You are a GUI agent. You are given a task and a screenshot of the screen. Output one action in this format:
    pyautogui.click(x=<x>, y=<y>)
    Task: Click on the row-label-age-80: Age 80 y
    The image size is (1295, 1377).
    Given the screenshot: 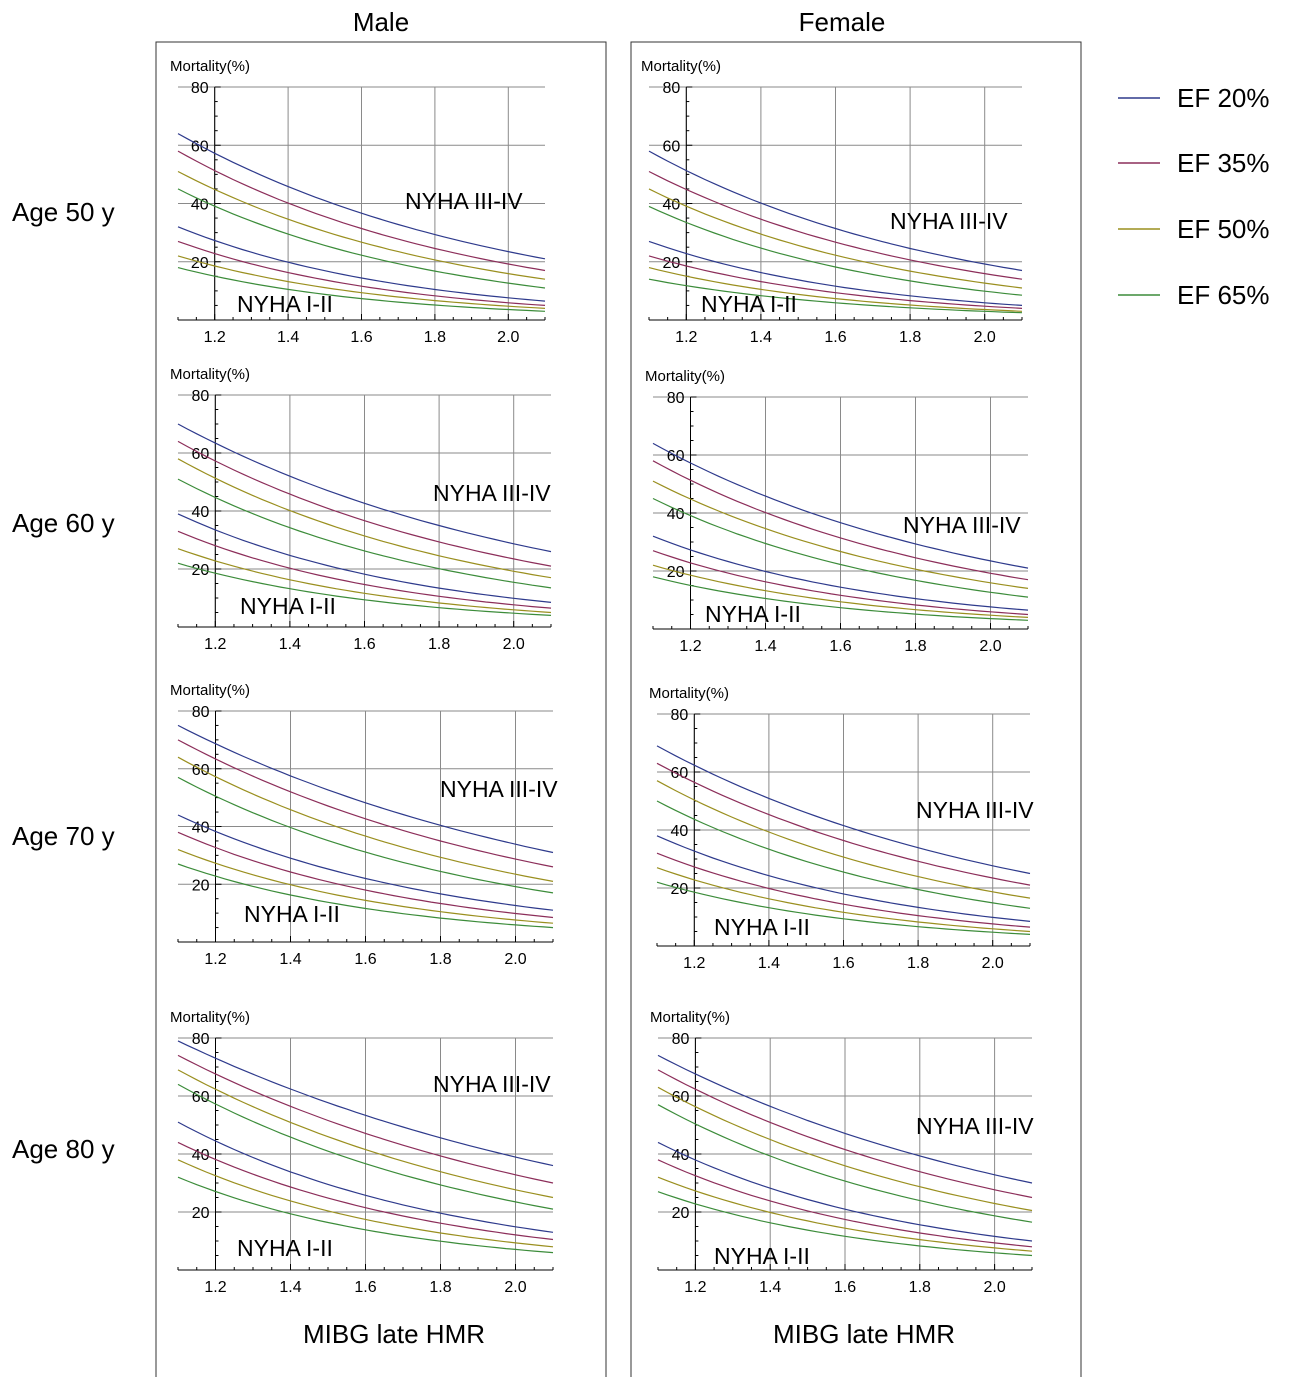 What is the action you would take?
    pyautogui.click(x=63, y=1149)
    